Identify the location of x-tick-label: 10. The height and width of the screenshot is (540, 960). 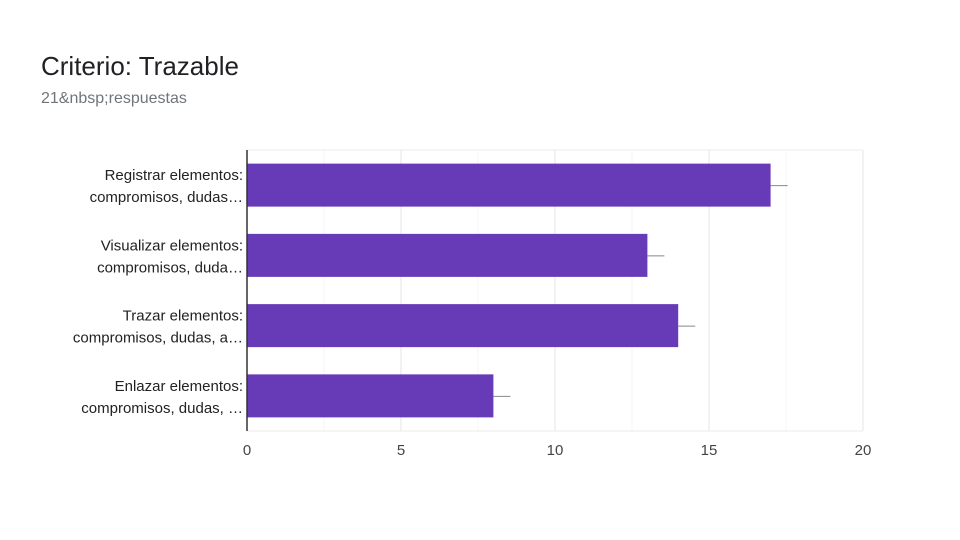
(555, 450).